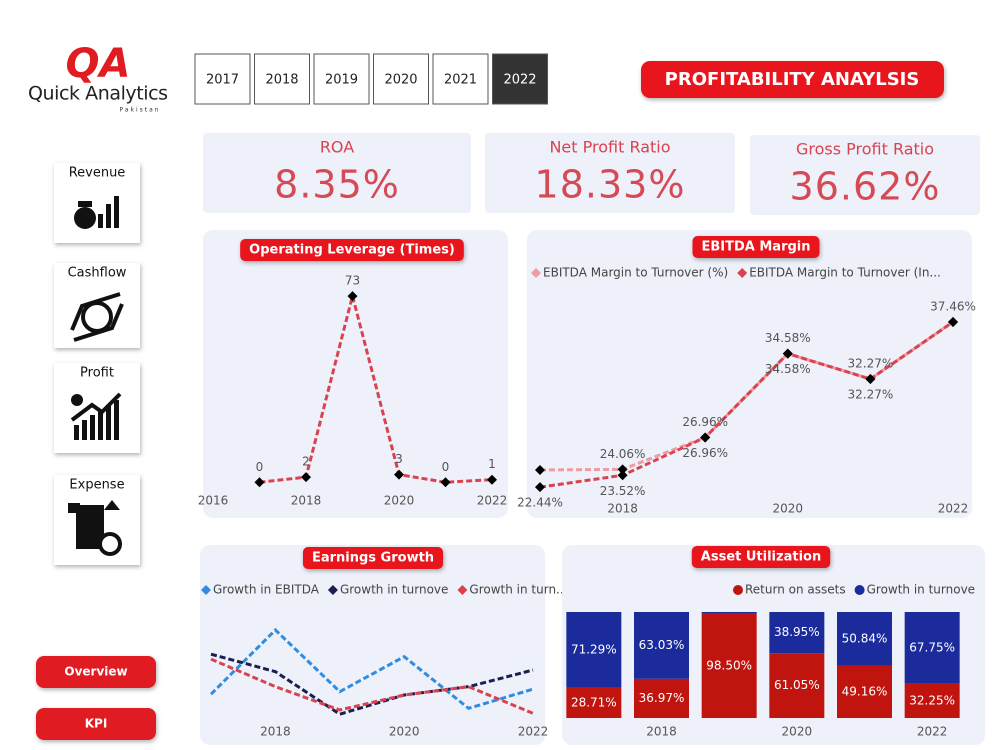  I want to click on nav-icons, so click(96, 376).